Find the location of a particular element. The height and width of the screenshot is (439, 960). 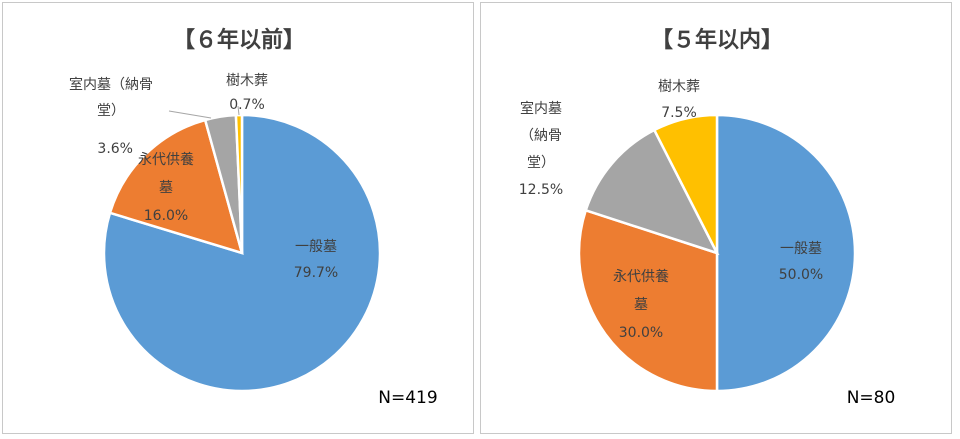

slice-label-4: 樹木葬 0.7% is located at coordinates (247, 93).